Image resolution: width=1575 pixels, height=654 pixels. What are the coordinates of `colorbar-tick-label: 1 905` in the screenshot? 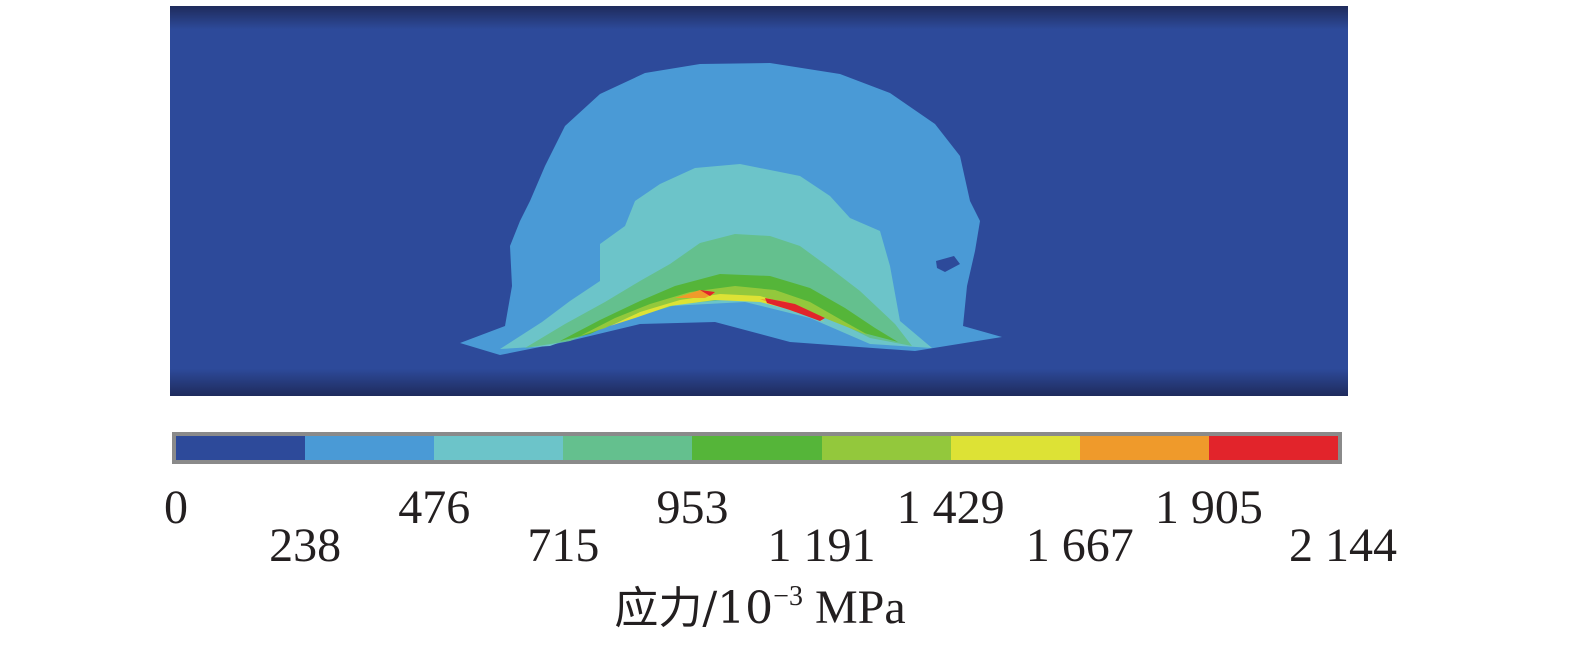 It's located at (1208, 507).